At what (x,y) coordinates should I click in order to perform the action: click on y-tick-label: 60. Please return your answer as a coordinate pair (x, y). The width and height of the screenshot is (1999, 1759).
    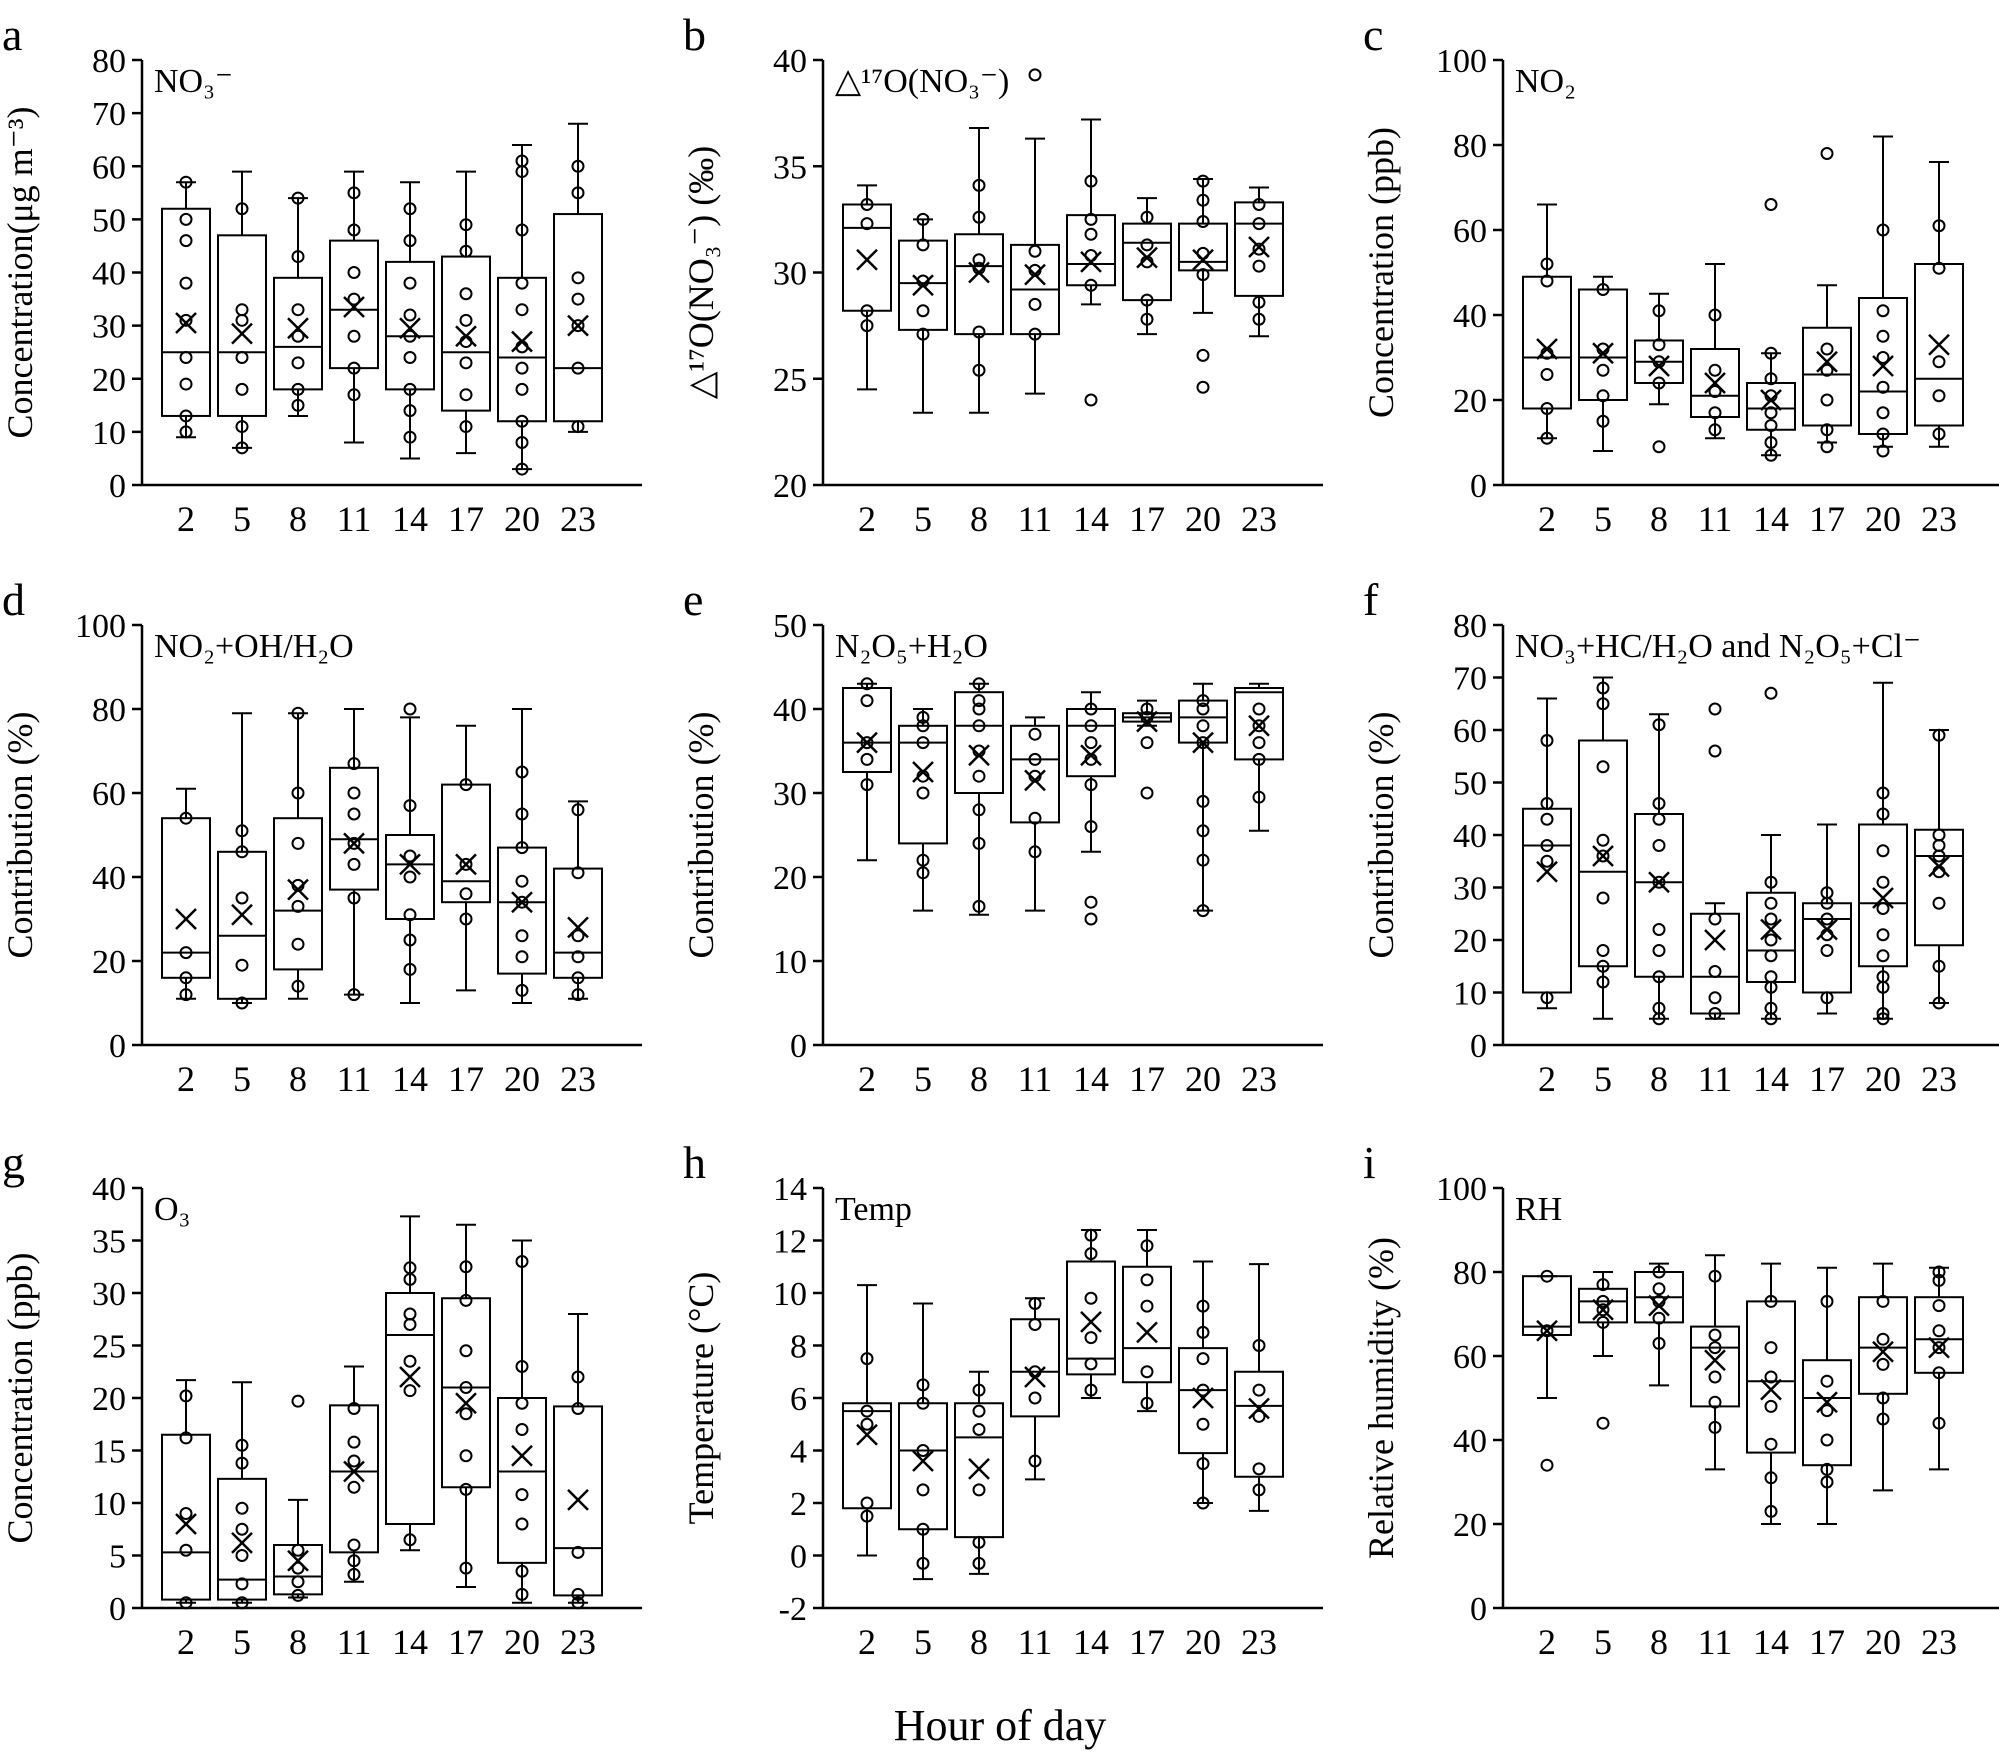
    Looking at the image, I should click on (1470, 1357).